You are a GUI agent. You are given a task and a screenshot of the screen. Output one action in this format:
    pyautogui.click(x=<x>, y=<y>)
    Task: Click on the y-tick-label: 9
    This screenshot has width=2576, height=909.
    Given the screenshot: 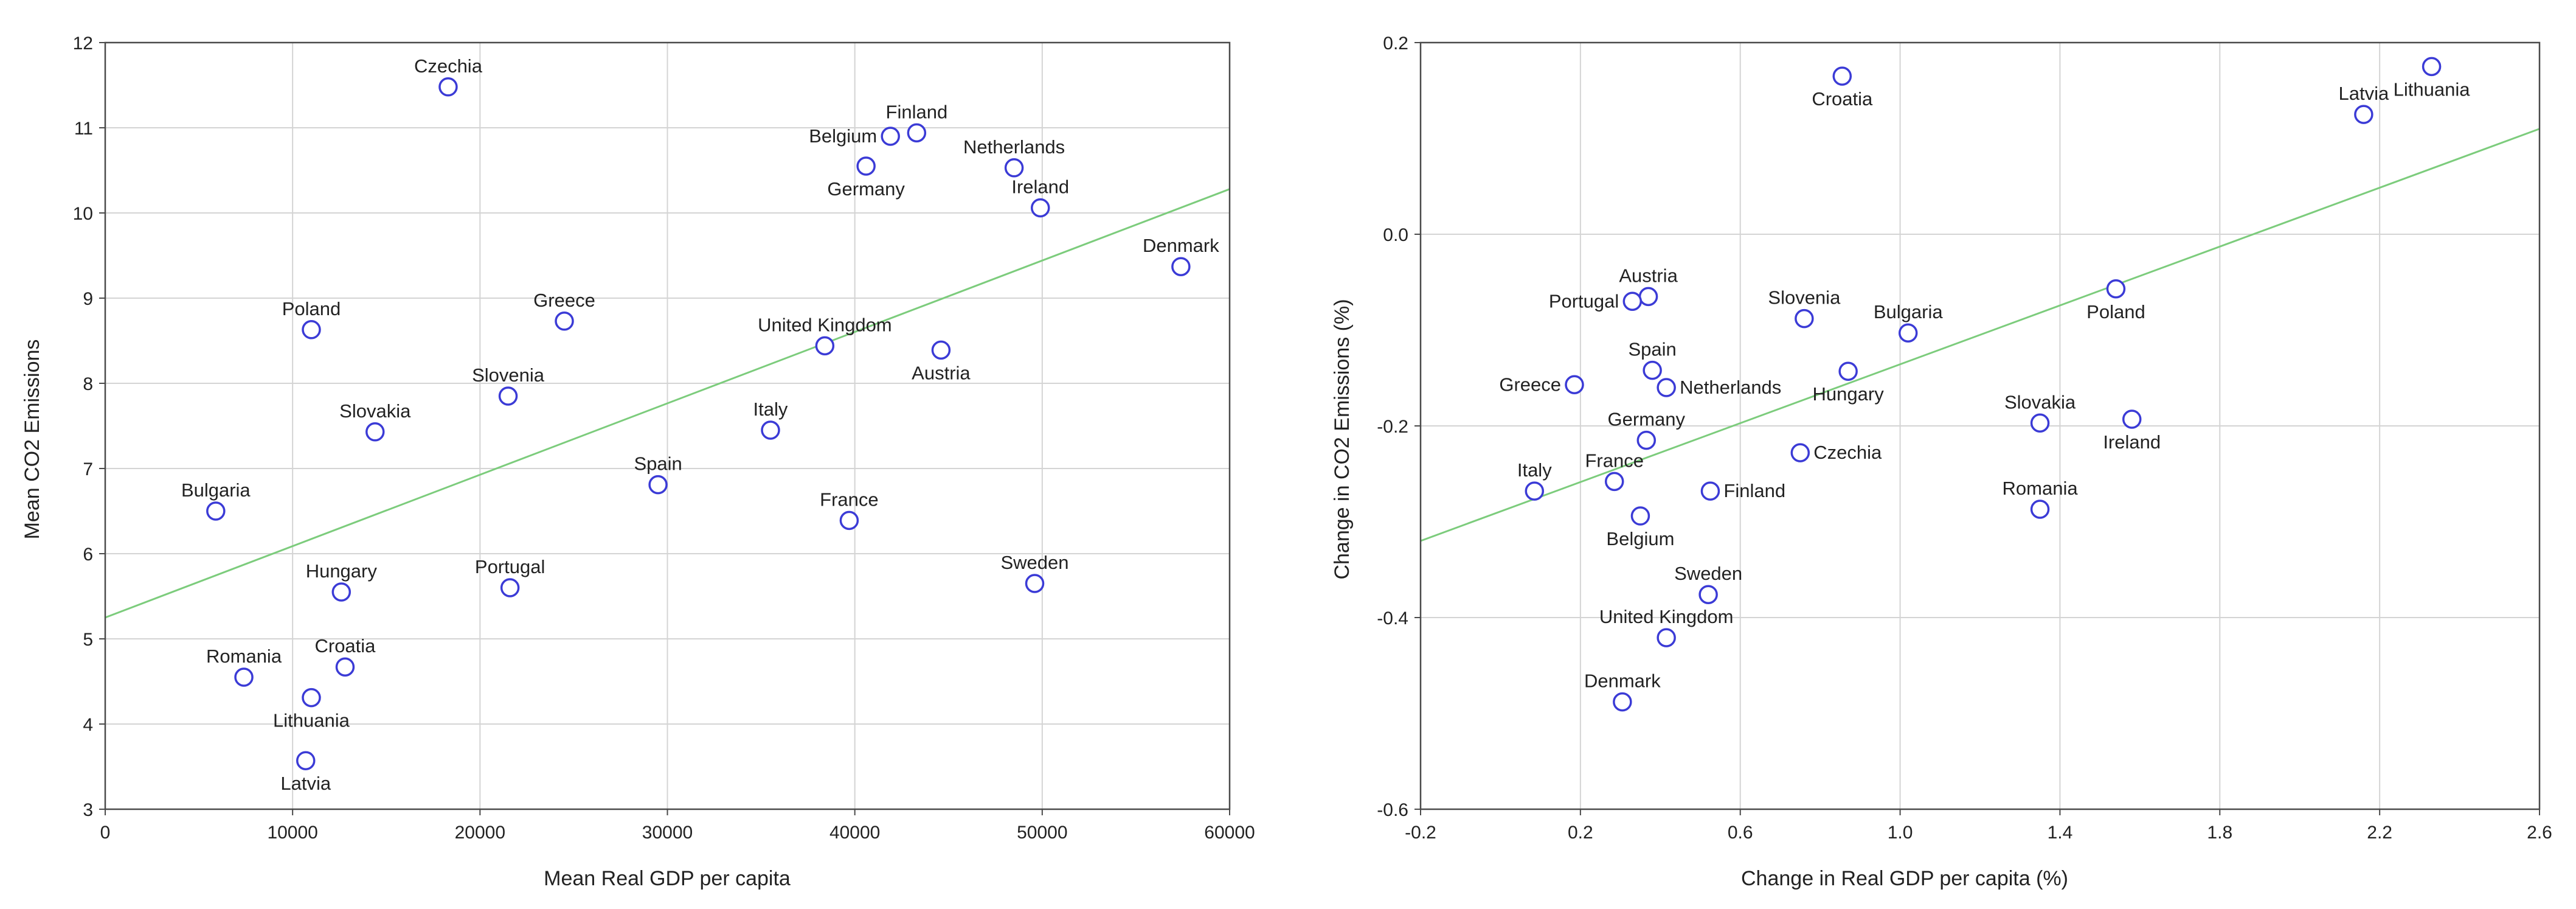 What is the action you would take?
    pyautogui.click(x=88, y=299)
    